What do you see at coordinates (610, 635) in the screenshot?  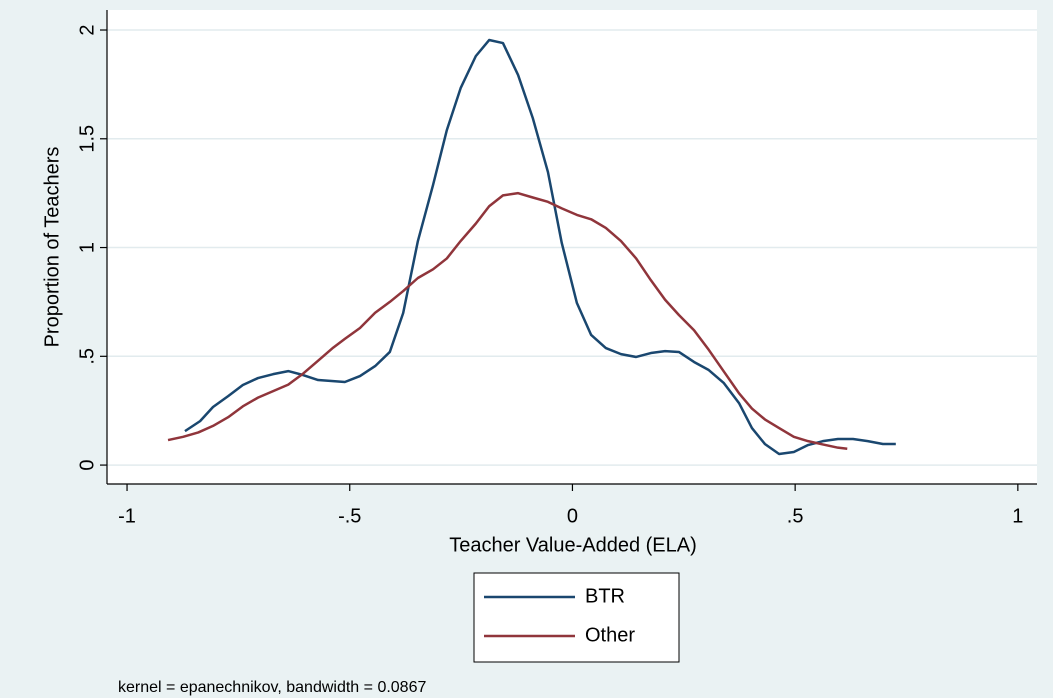 I see `legend-label: Other` at bounding box center [610, 635].